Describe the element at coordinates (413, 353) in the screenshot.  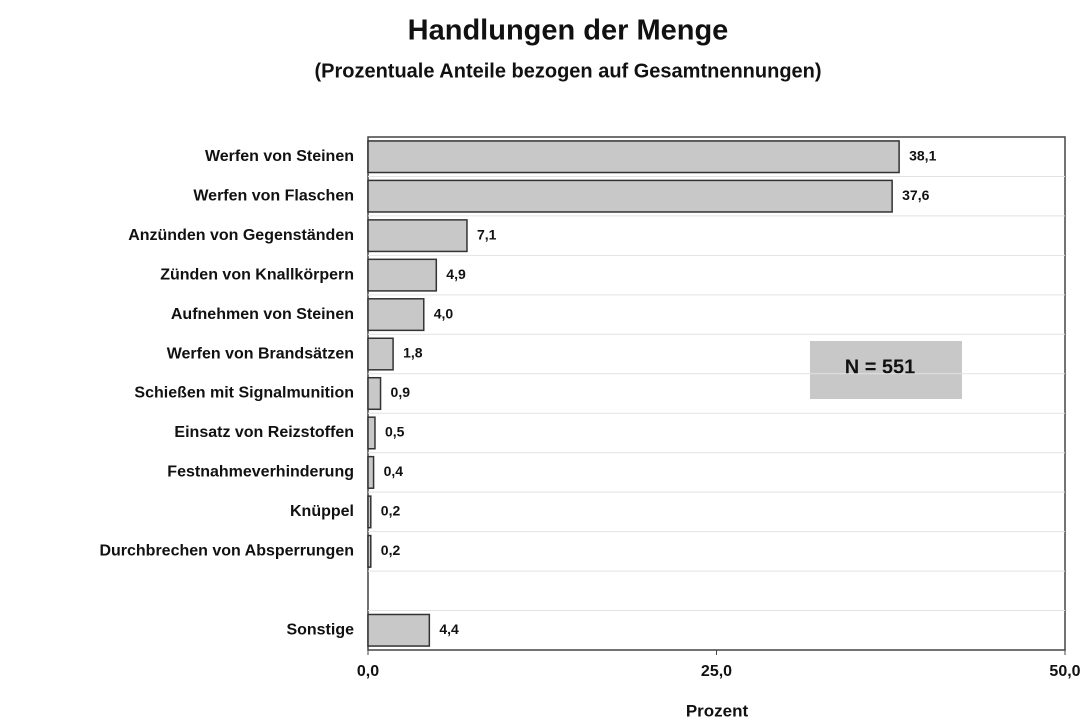
I see `data-label: 1,8` at that location.